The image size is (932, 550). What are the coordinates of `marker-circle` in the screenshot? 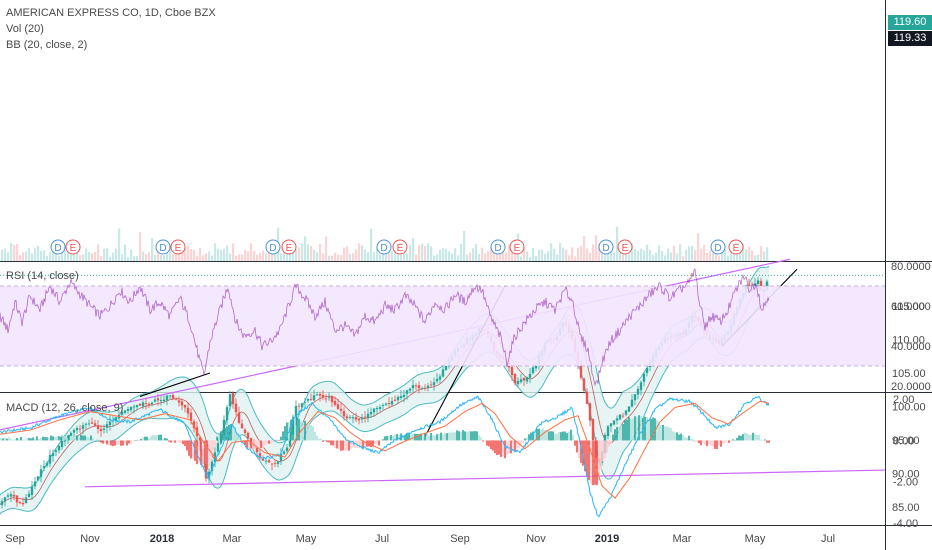 It's located at (289, 247).